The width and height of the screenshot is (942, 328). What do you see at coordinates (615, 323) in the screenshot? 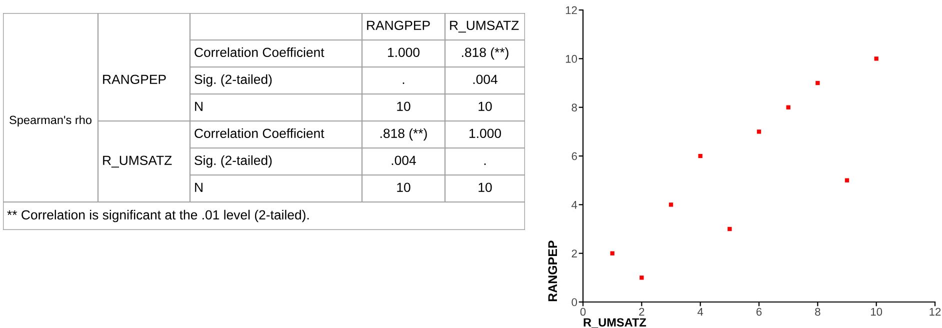
I see `x-axis-title: R_UMSATZ` at bounding box center [615, 323].